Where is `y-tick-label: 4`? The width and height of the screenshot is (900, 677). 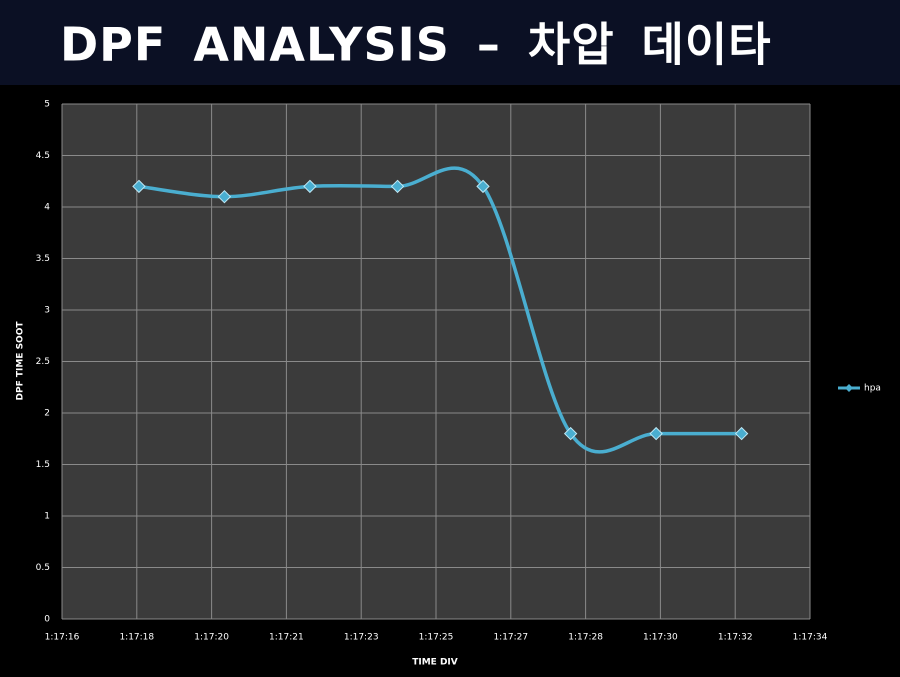
y-tick-label: 4 is located at coordinates (47, 208).